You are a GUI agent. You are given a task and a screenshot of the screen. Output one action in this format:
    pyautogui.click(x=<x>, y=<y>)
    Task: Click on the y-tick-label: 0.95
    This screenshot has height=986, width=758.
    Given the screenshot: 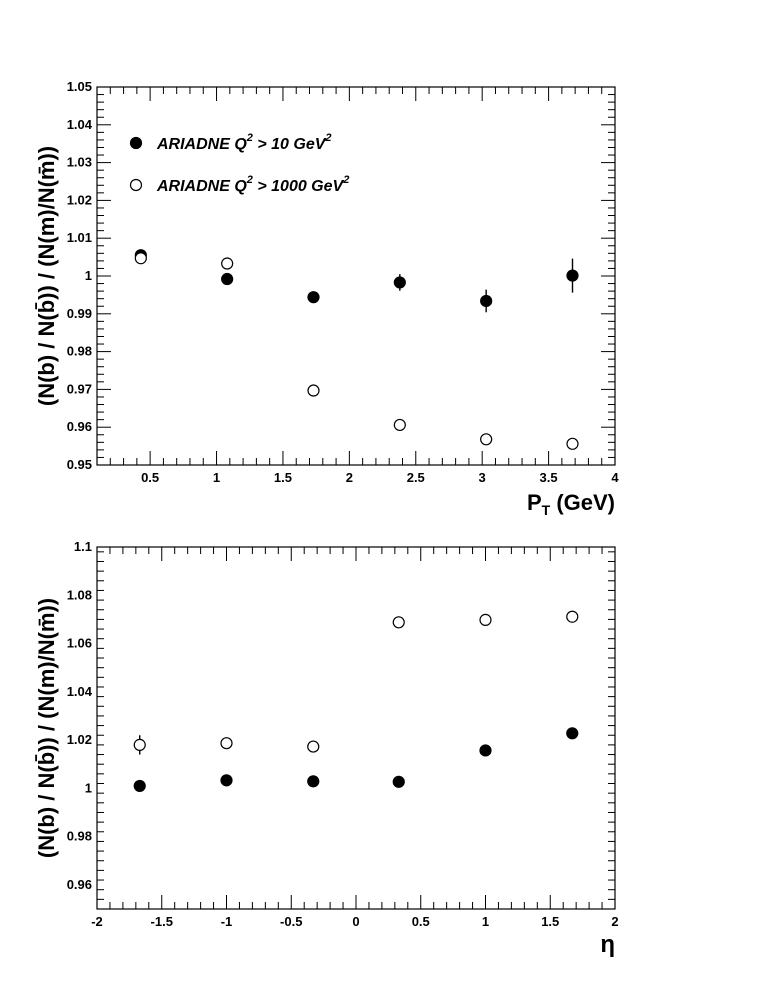 What is the action you would take?
    pyautogui.click(x=79, y=464)
    